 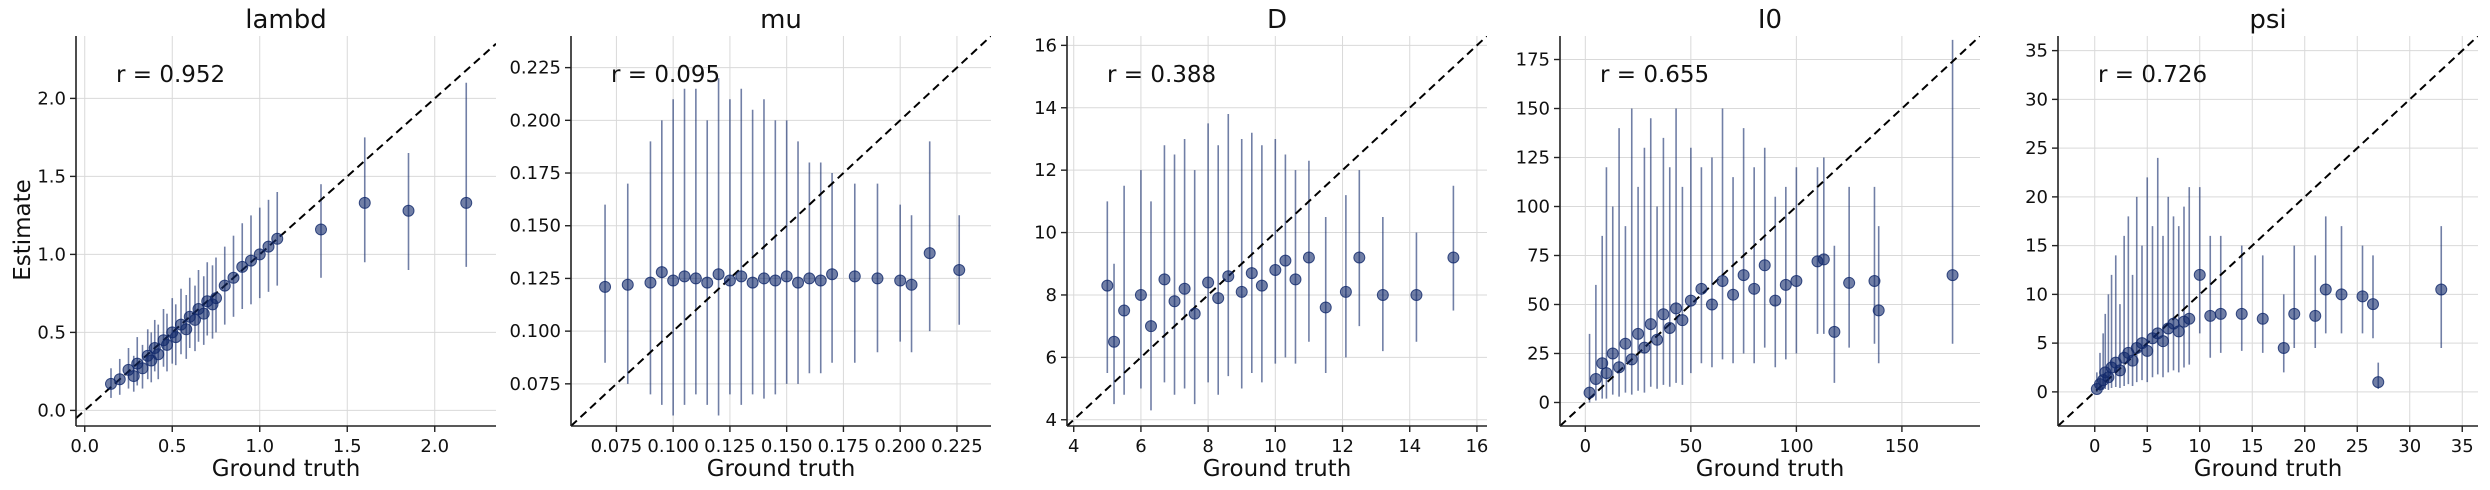 I want to click on panel-title: mu, so click(x=781, y=20).